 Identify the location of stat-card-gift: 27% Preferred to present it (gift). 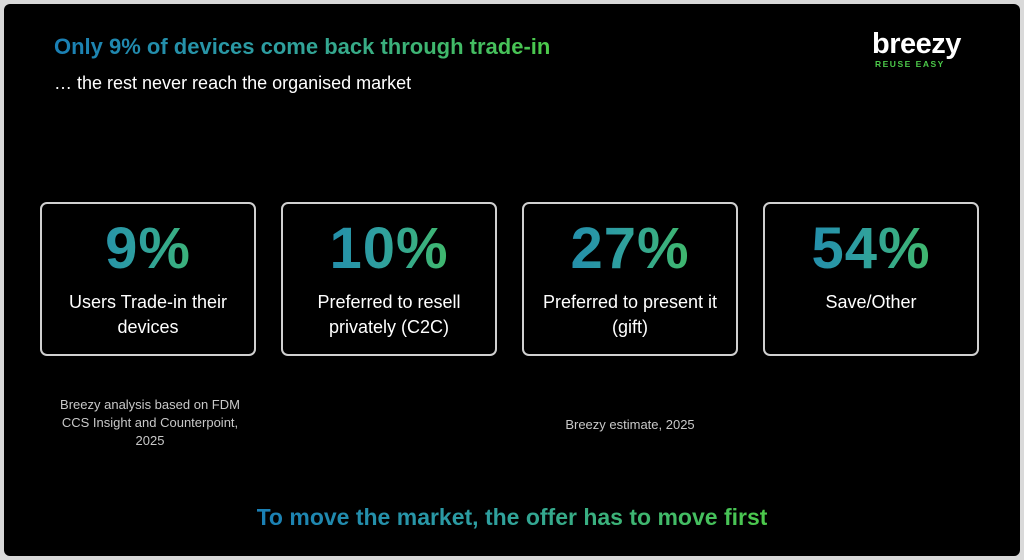
(630, 279).